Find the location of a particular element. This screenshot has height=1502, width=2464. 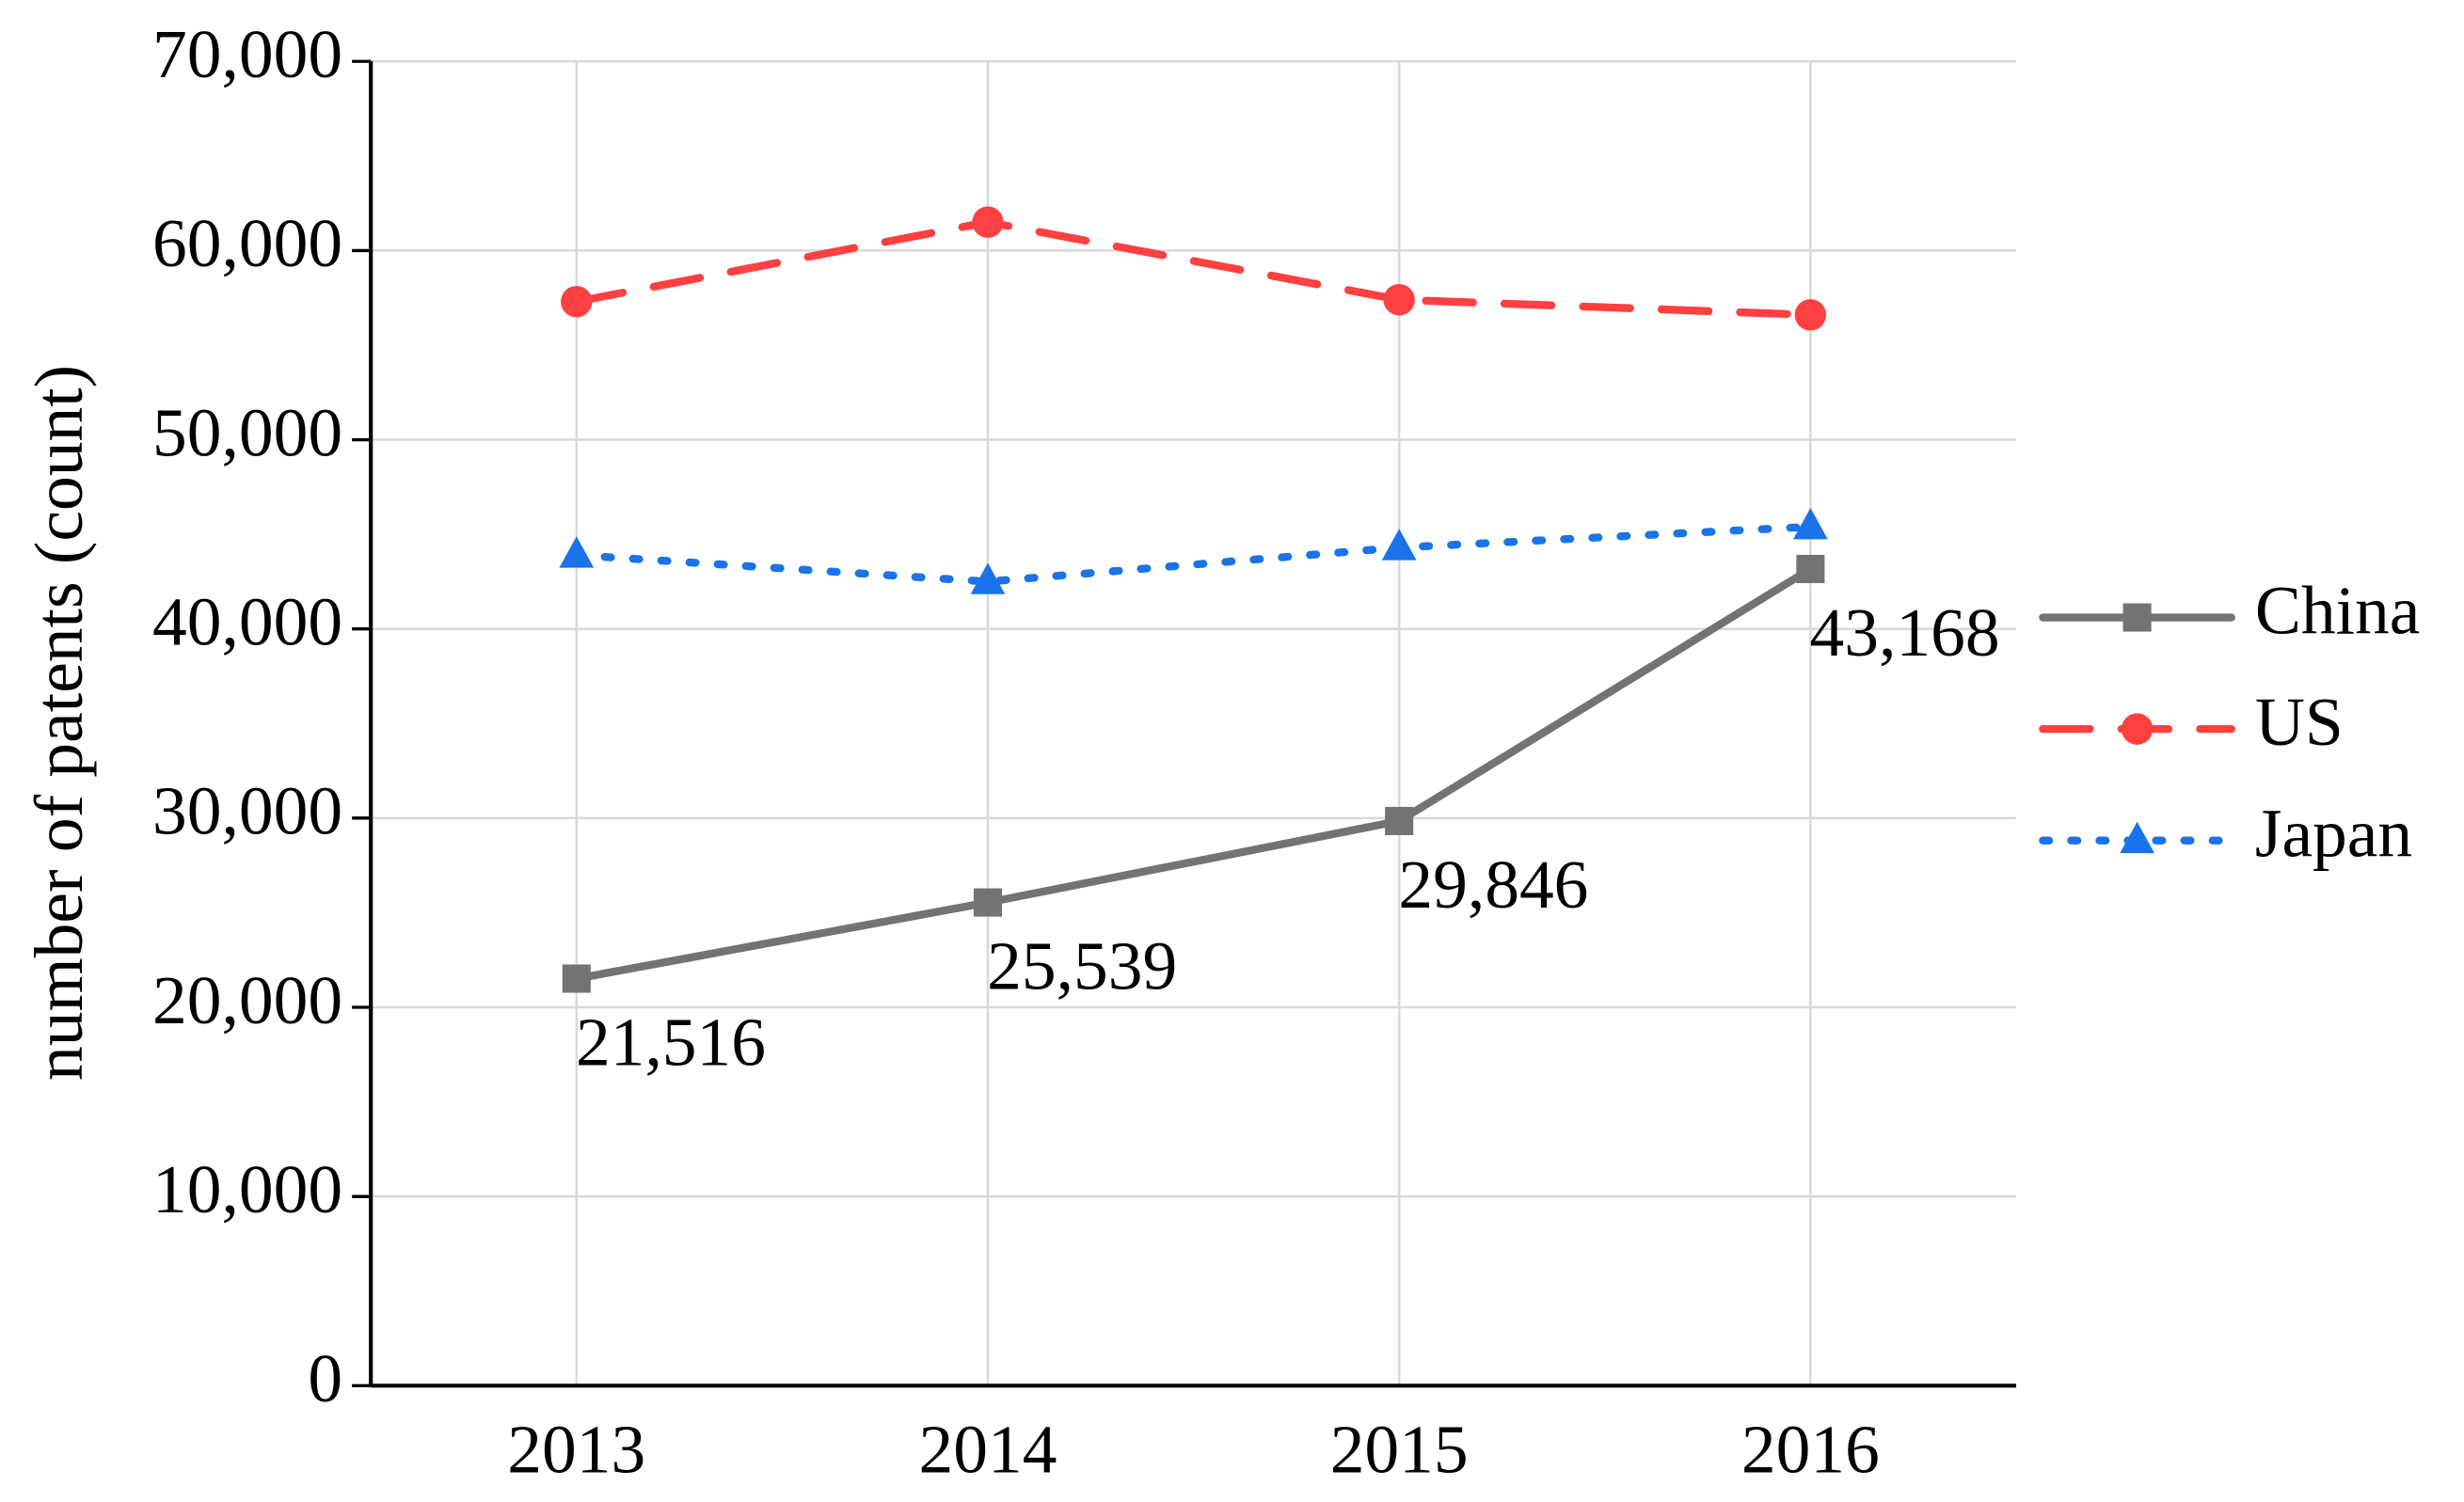

y-tick-label: 40,000 is located at coordinates (247, 622).